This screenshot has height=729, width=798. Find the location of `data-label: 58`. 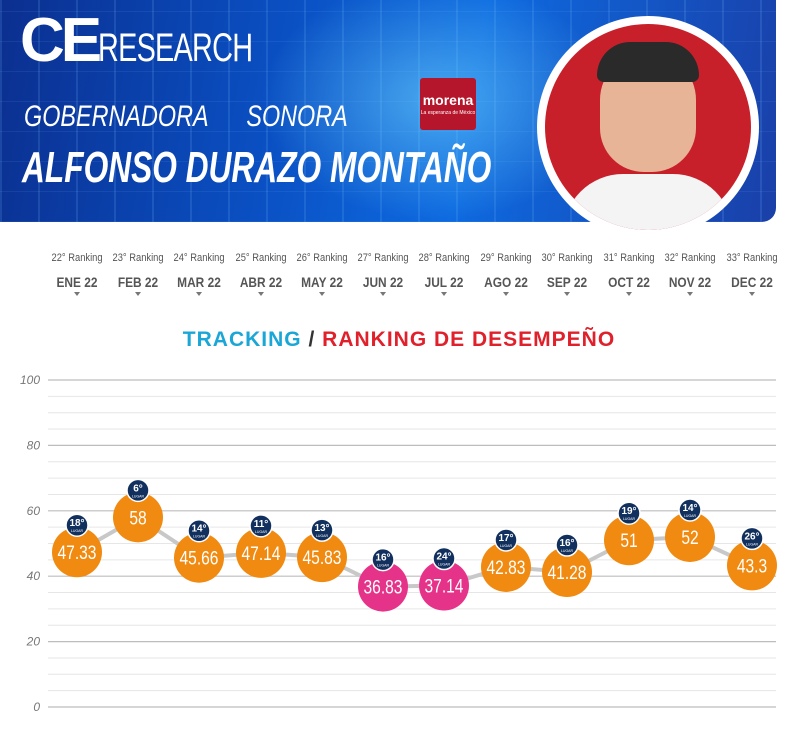

data-label: 58 is located at coordinates (137, 518).